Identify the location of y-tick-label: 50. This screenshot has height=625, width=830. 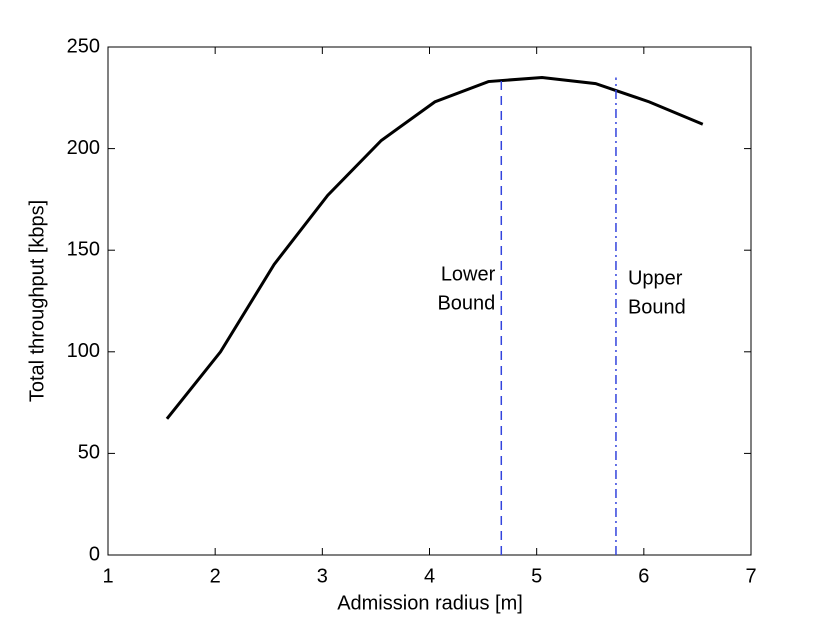
(89, 453).